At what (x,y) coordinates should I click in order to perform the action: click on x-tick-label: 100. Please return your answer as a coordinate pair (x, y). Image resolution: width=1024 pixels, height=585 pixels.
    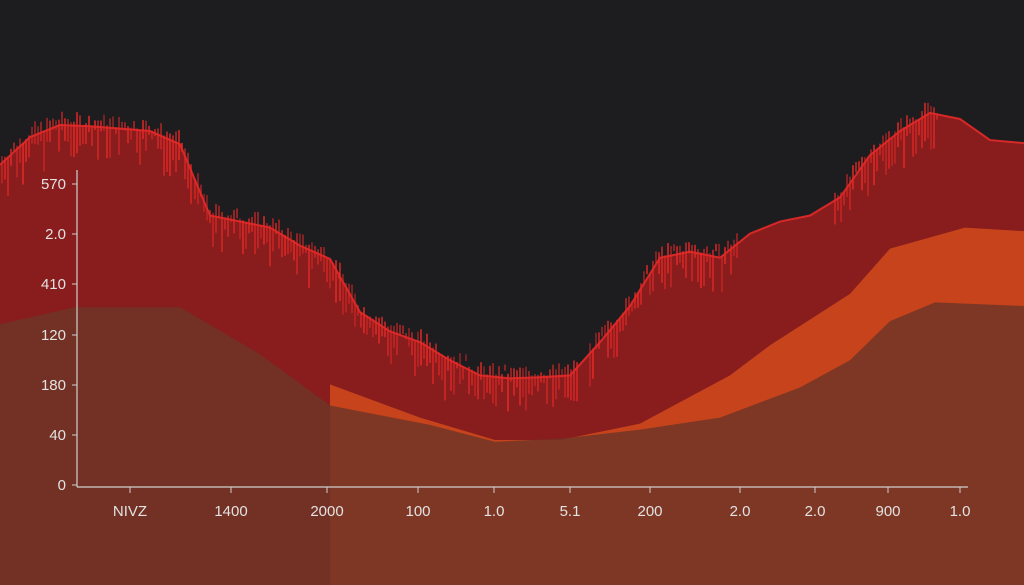
    Looking at the image, I should click on (417, 511).